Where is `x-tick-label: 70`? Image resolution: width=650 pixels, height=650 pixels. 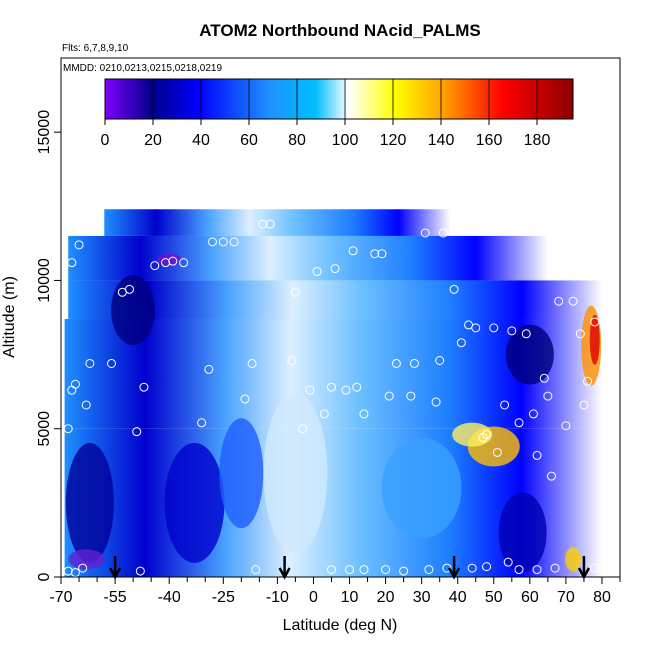
x-tick-label: 70 is located at coordinates (566, 597).